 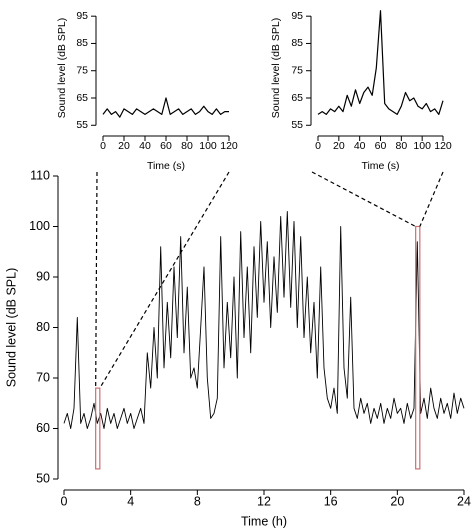 What do you see at coordinates (43, 428) in the screenshot?
I see `y-tick-label: 60` at bounding box center [43, 428].